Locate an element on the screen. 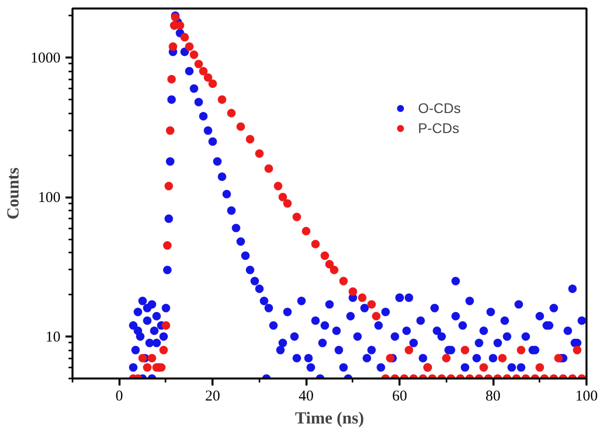  x-tick-label: 100 is located at coordinates (586, 396).